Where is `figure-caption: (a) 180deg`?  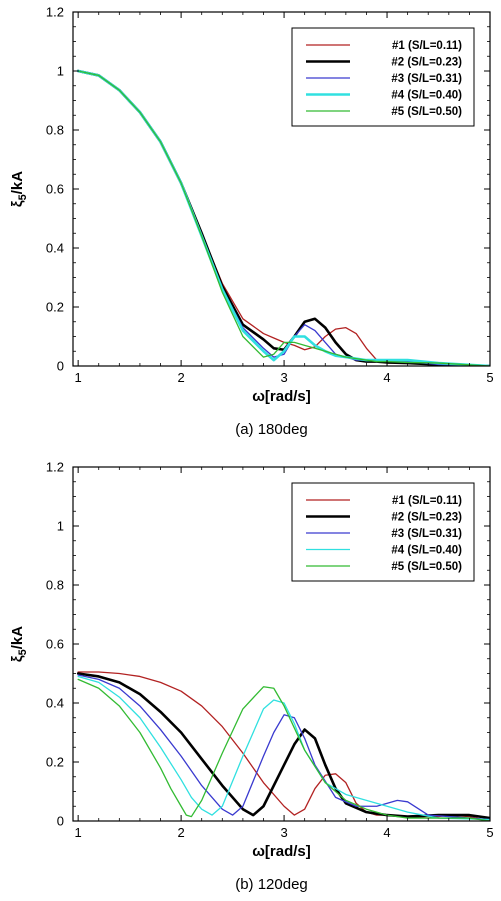 figure-caption: (a) 180deg is located at coordinates (271, 429).